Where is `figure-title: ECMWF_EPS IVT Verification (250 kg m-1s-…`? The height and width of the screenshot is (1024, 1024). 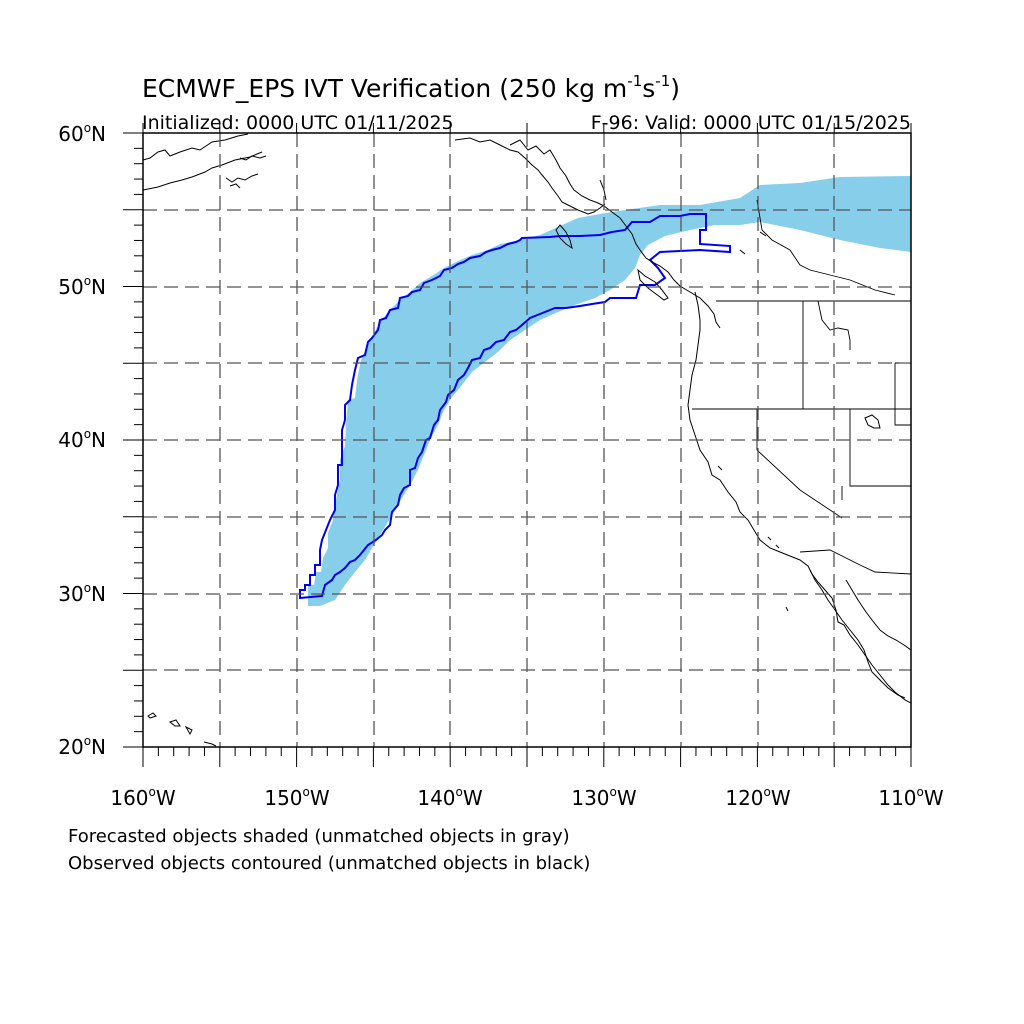
figure-title: ECMWF_EPS IVT Verification (250 kg m-1s-… is located at coordinates (411, 87).